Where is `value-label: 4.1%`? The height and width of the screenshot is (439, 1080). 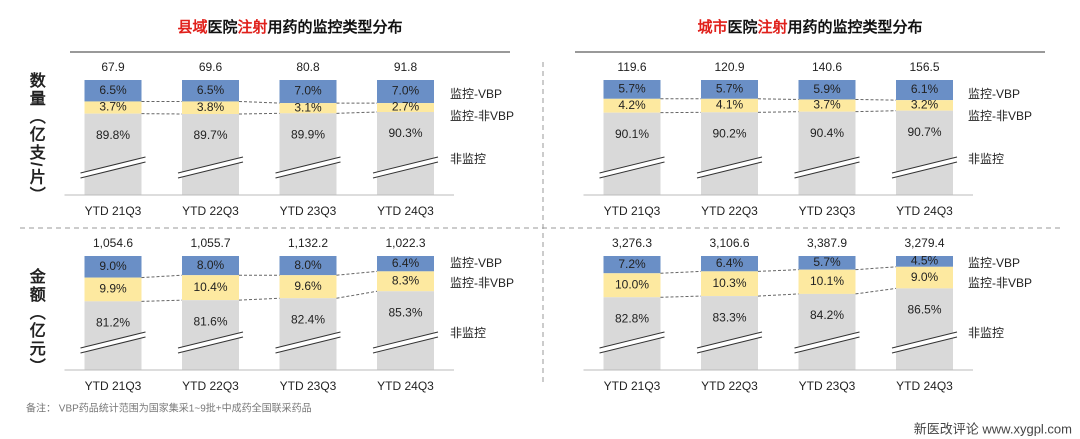 value-label: 4.1% is located at coordinates (730, 105).